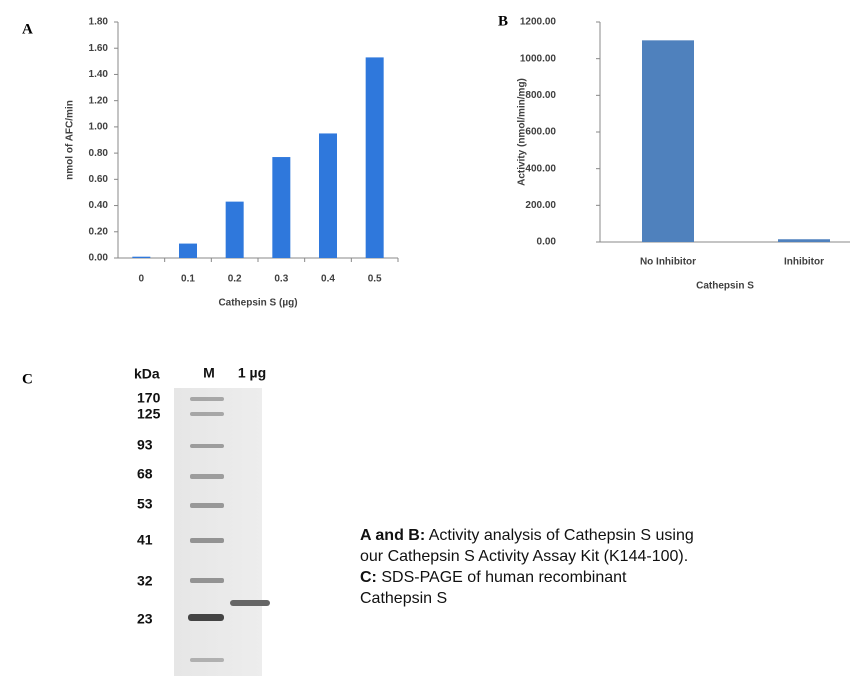 The height and width of the screenshot is (676, 857). I want to click on caption-bold: C:, so click(368, 577).